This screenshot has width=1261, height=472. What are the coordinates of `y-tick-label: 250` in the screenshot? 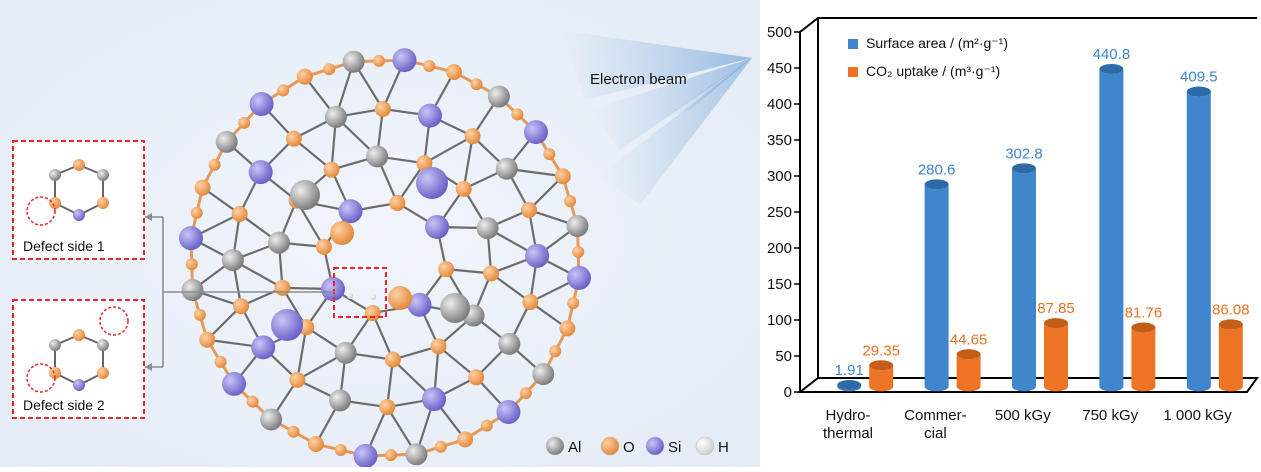 It's located at (779, 212).